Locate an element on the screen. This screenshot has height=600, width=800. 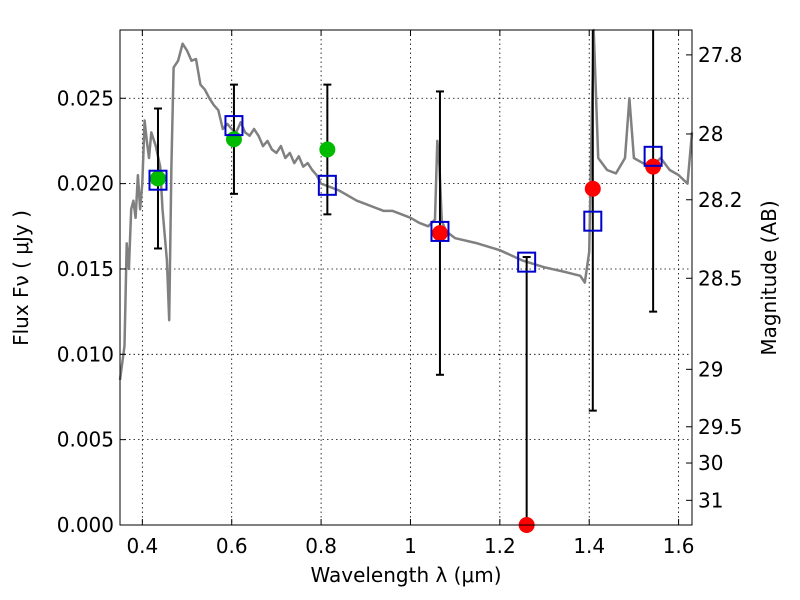
y-tick-label: 0.010 is located at coordinates (85, 354).